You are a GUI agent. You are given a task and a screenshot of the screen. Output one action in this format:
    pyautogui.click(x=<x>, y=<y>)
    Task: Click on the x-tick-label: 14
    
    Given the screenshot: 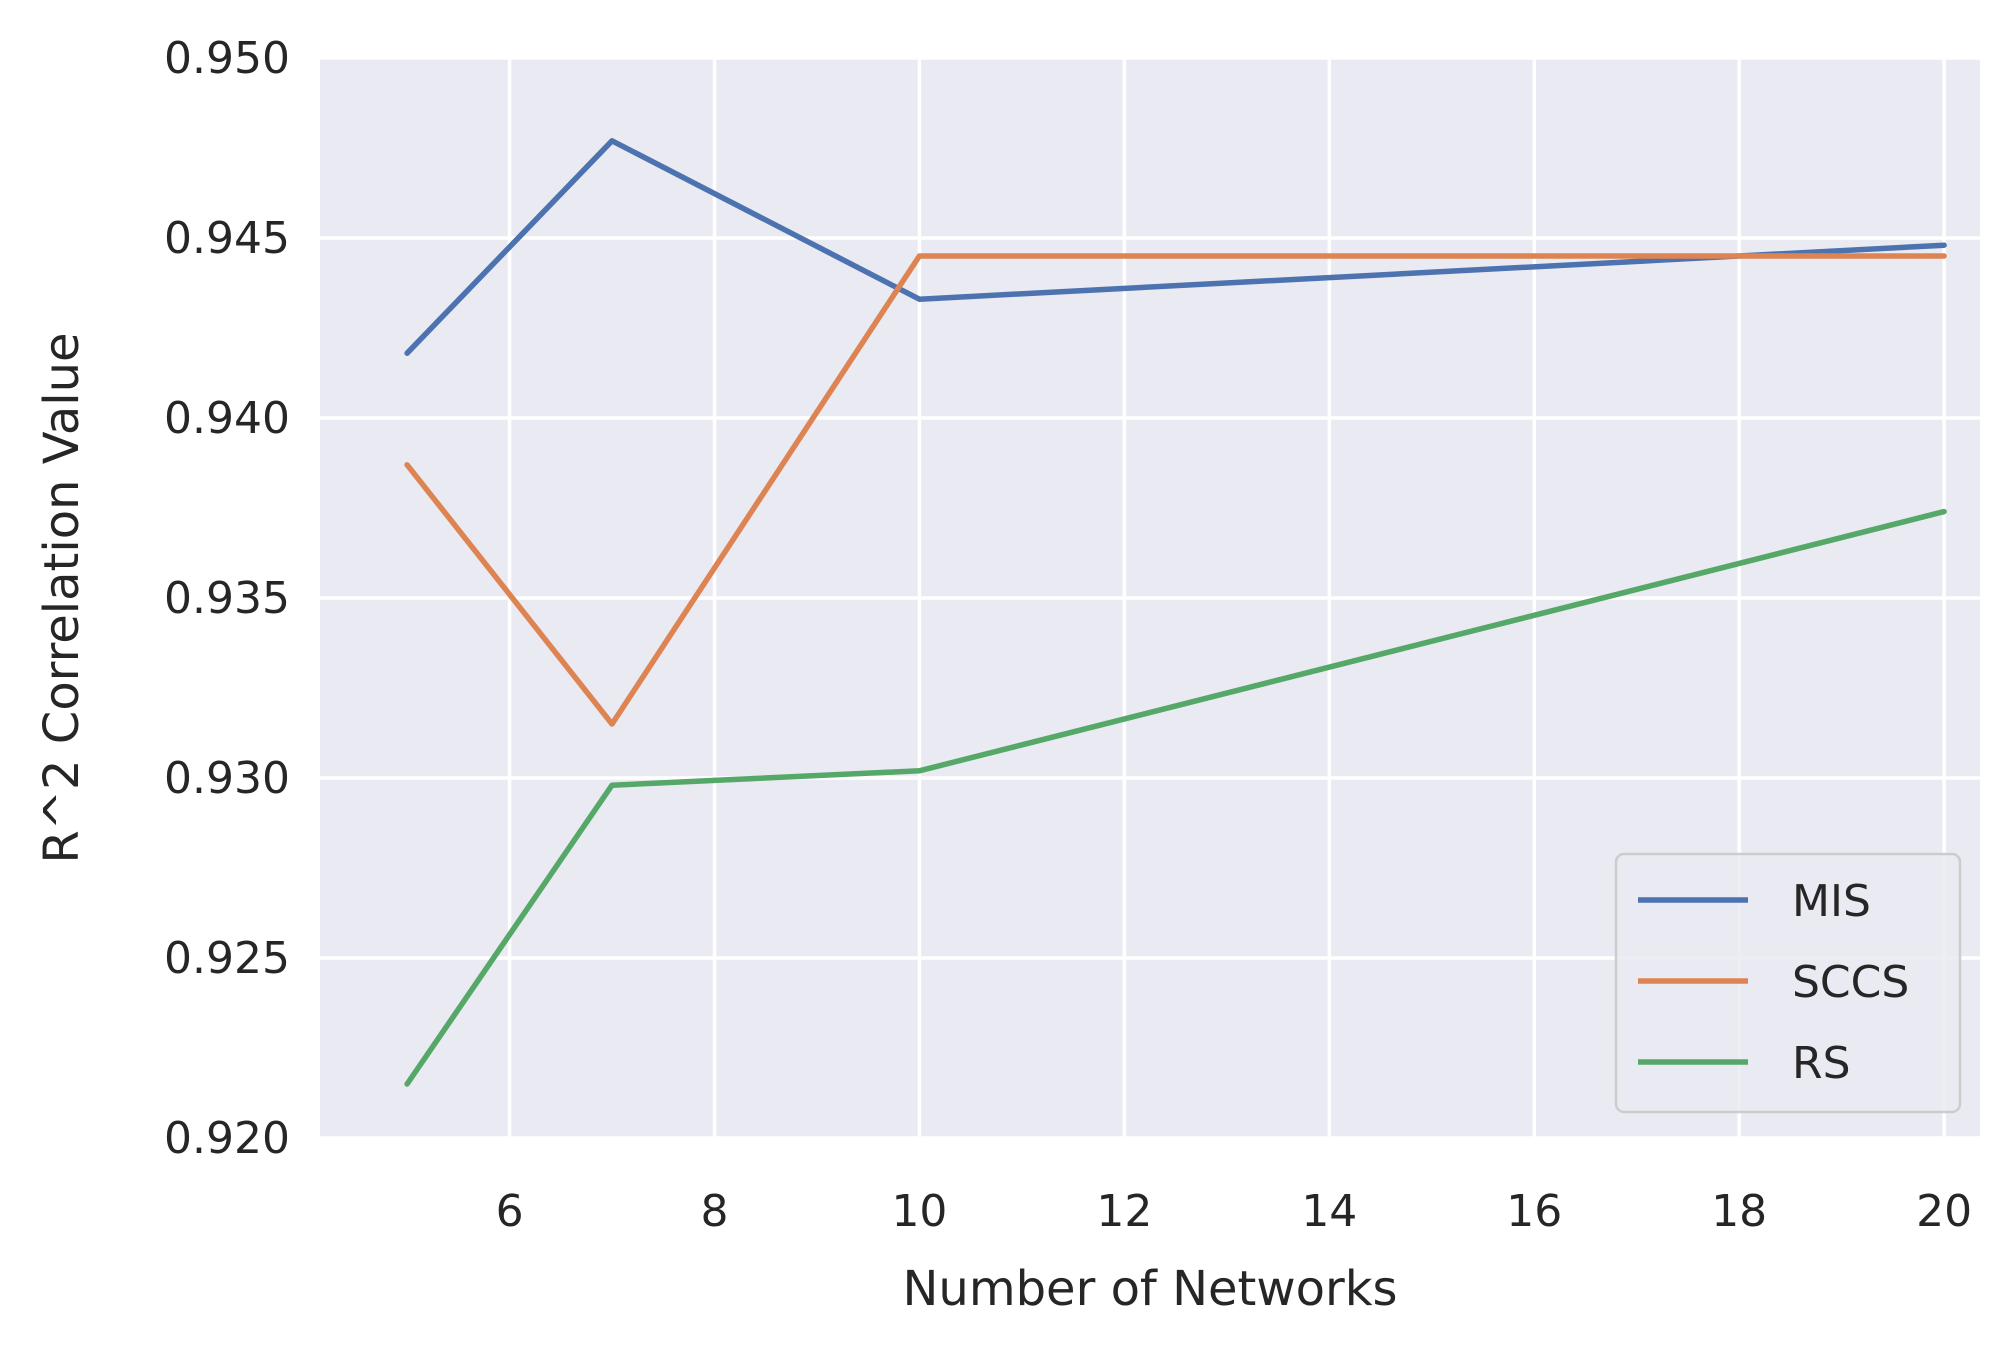 What is the action you would take?
    pyautogui.click(x=1329, y=1211)
    